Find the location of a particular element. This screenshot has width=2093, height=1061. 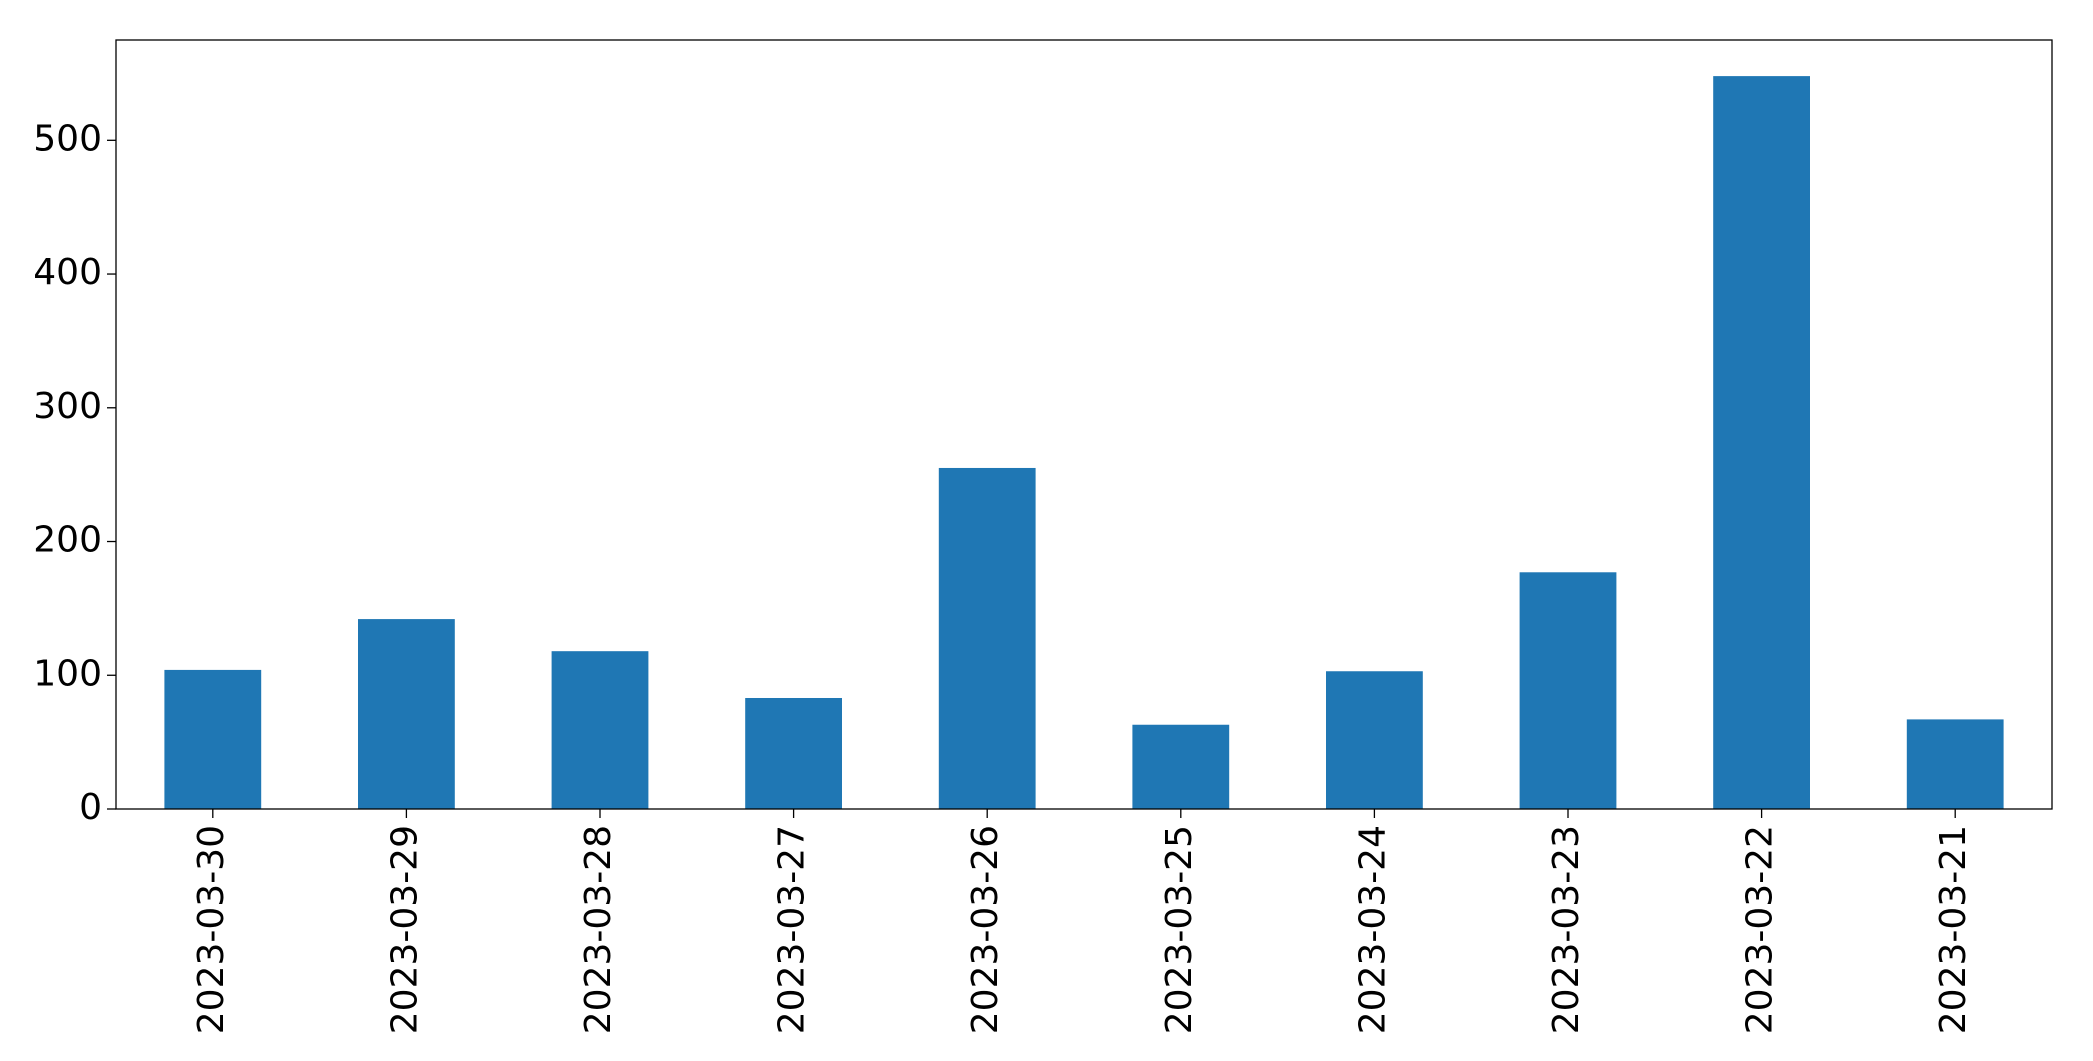

x-tick-label: 2023-03-27 is located at coordinates (792, 929).